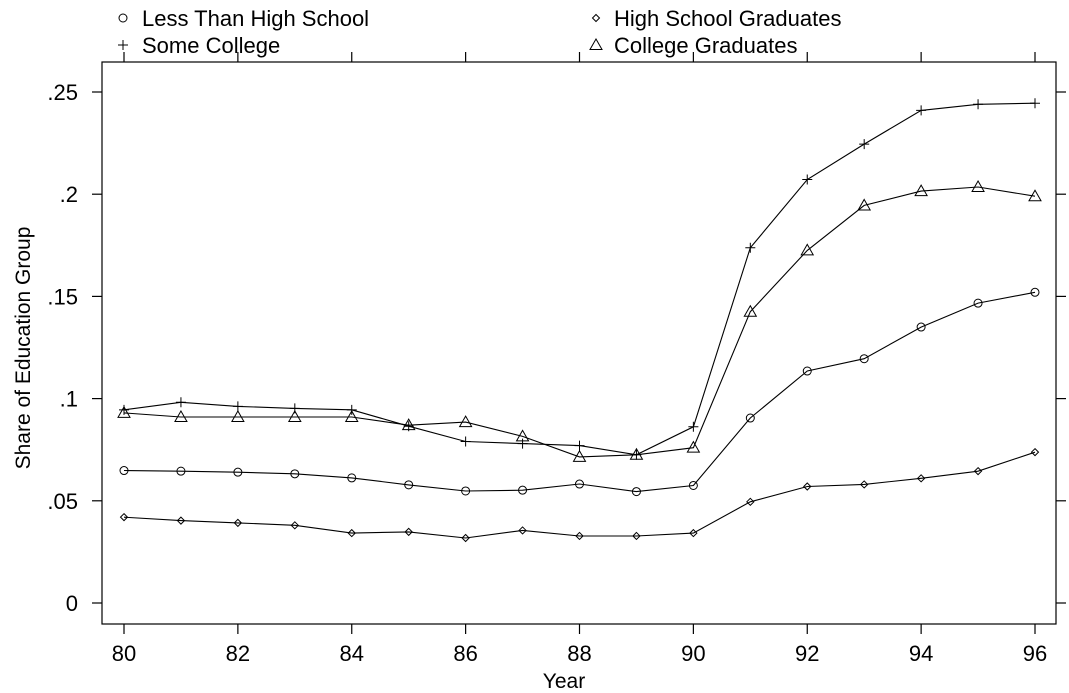 This screenshot has height=693, width=1069. Describe the element at coordinates (255, 18) in the screenshot. I see `legend-label: Less Than High School` at that location.